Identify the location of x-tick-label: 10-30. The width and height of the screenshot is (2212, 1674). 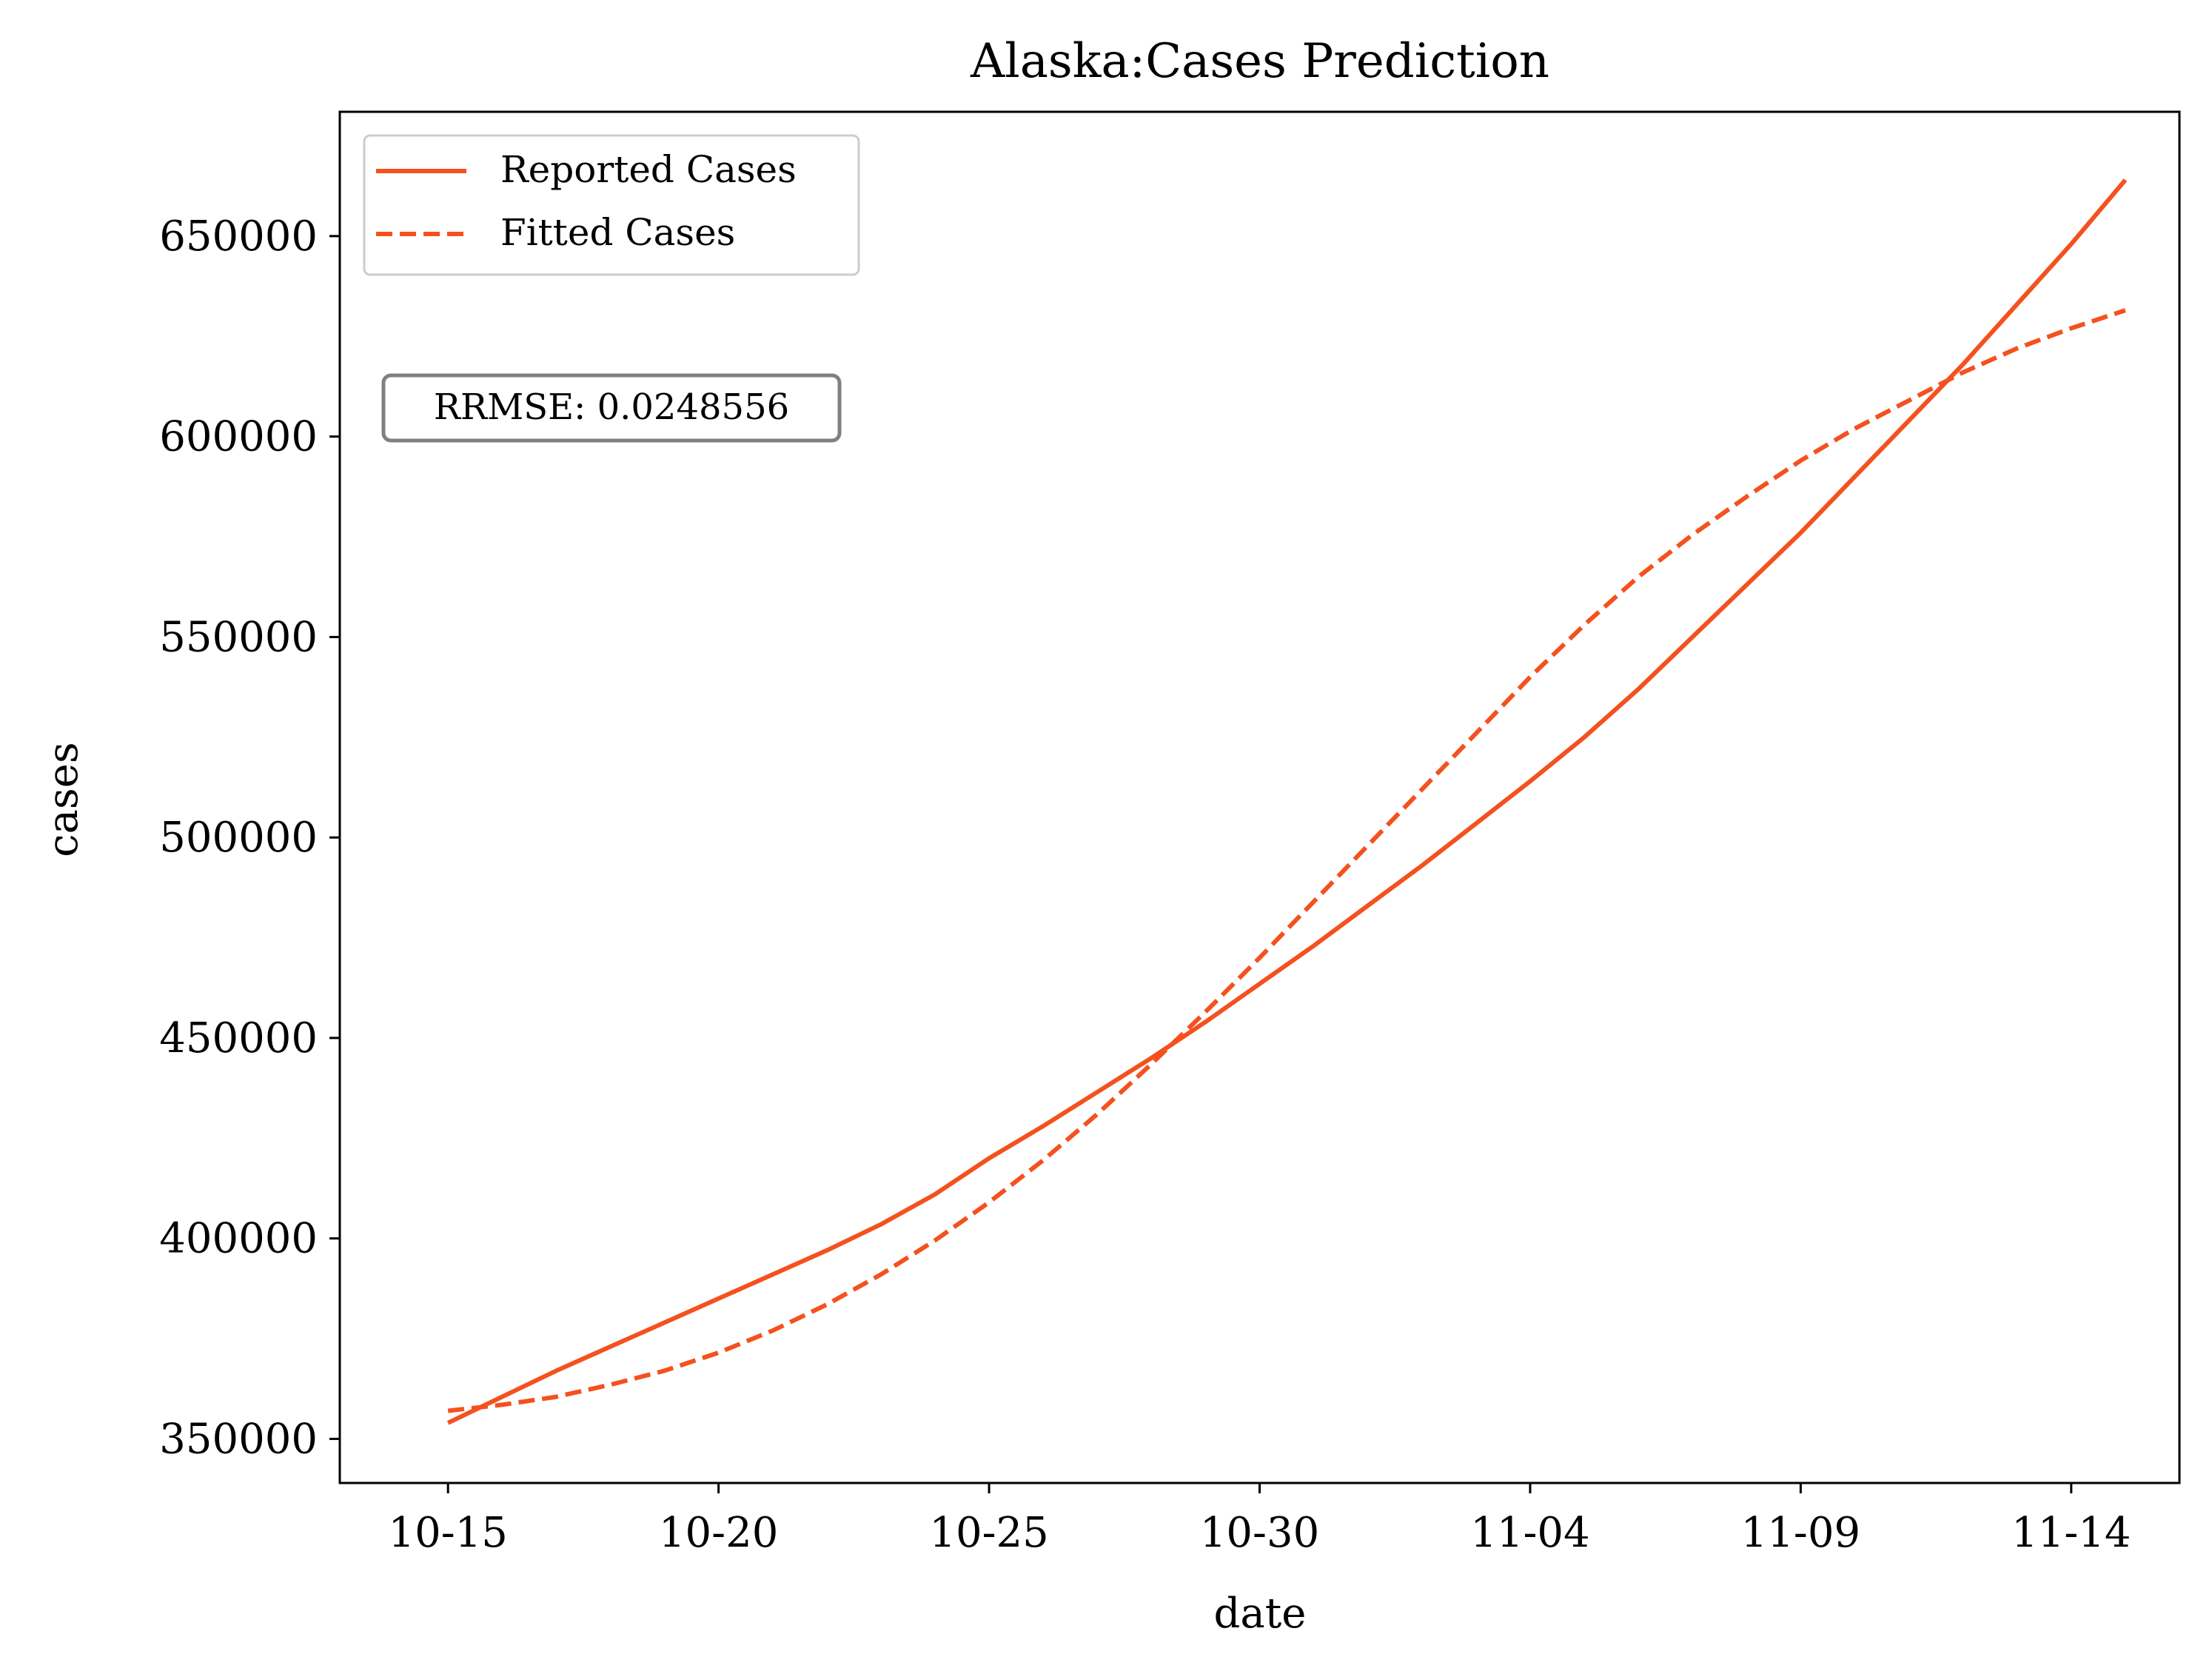
(1259, 1533).